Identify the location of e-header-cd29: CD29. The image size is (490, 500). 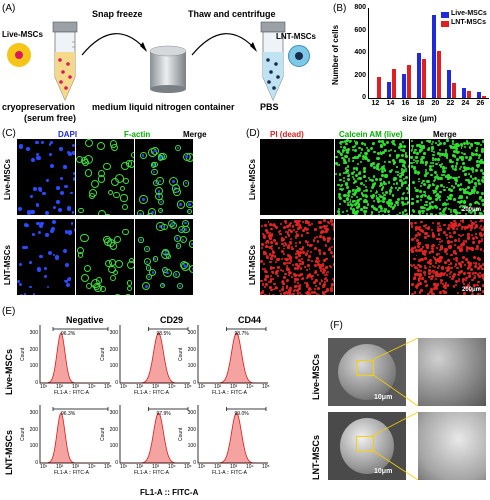
(172, 320).